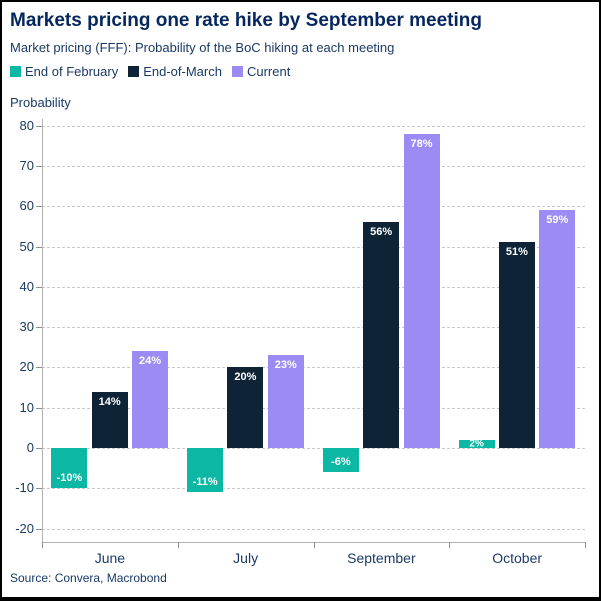  I want to click on bar-data-label: -6%, so click(341, 462).